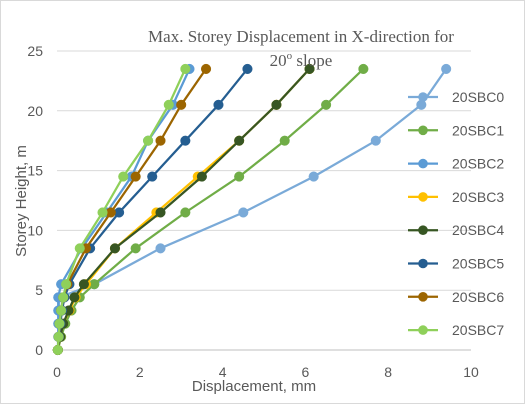 This screenshot has width=525, height=404. What do you see at coordinates (478, 264) in the screenshot?
I see `legend-label: 20SBC5` at bounding box center [478, 264].